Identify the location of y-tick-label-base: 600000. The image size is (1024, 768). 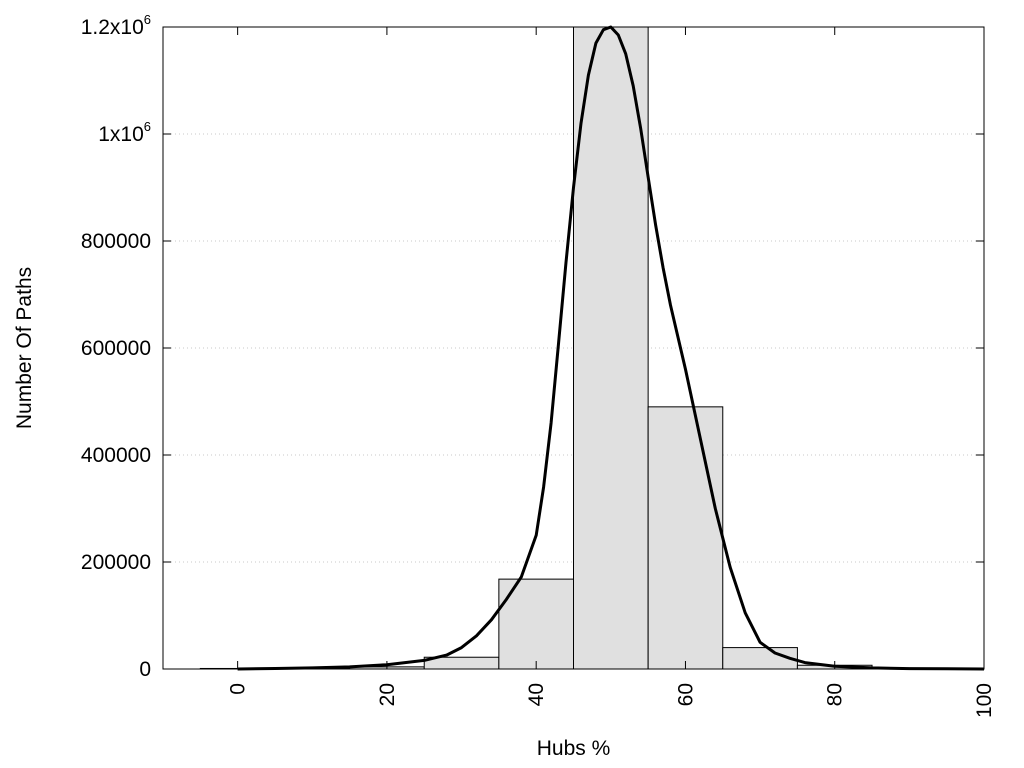
(116, 348).